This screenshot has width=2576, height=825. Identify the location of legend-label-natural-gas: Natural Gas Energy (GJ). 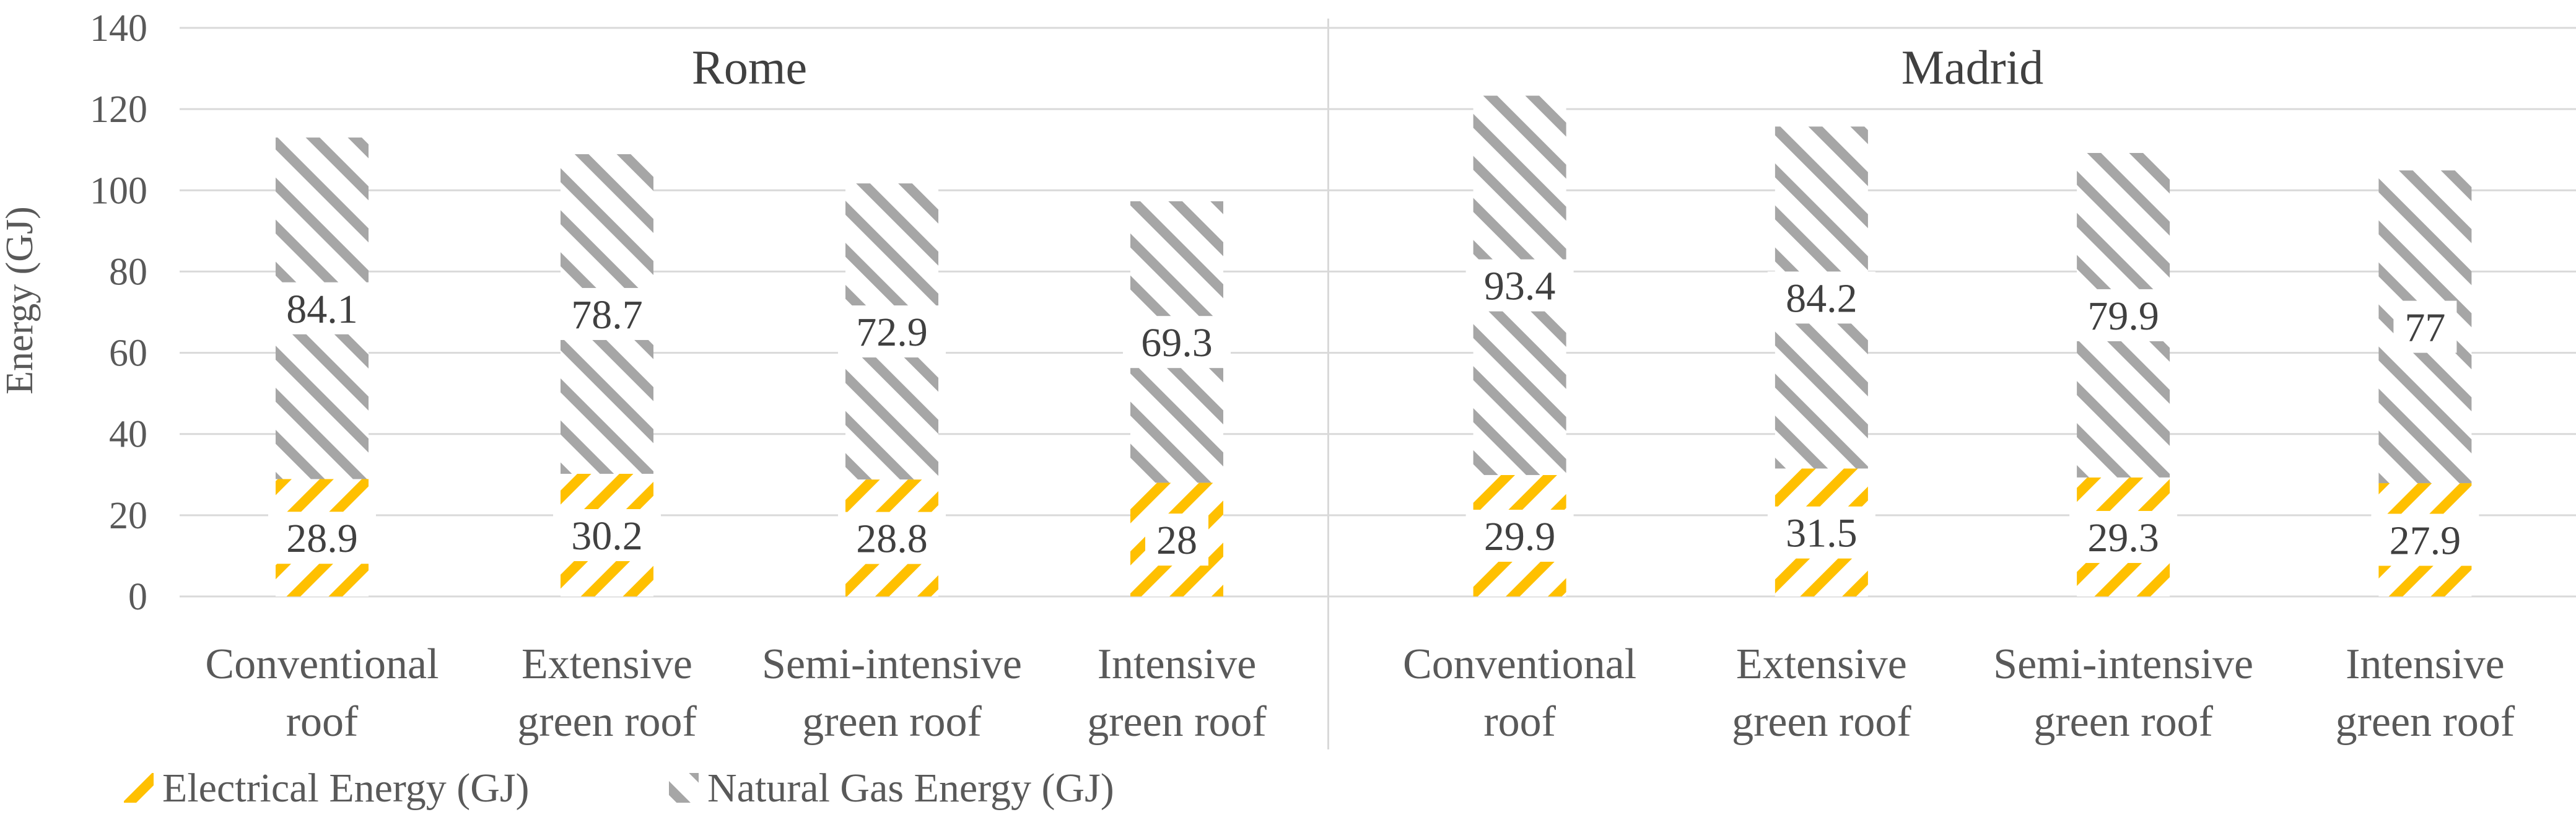
(910, 788).